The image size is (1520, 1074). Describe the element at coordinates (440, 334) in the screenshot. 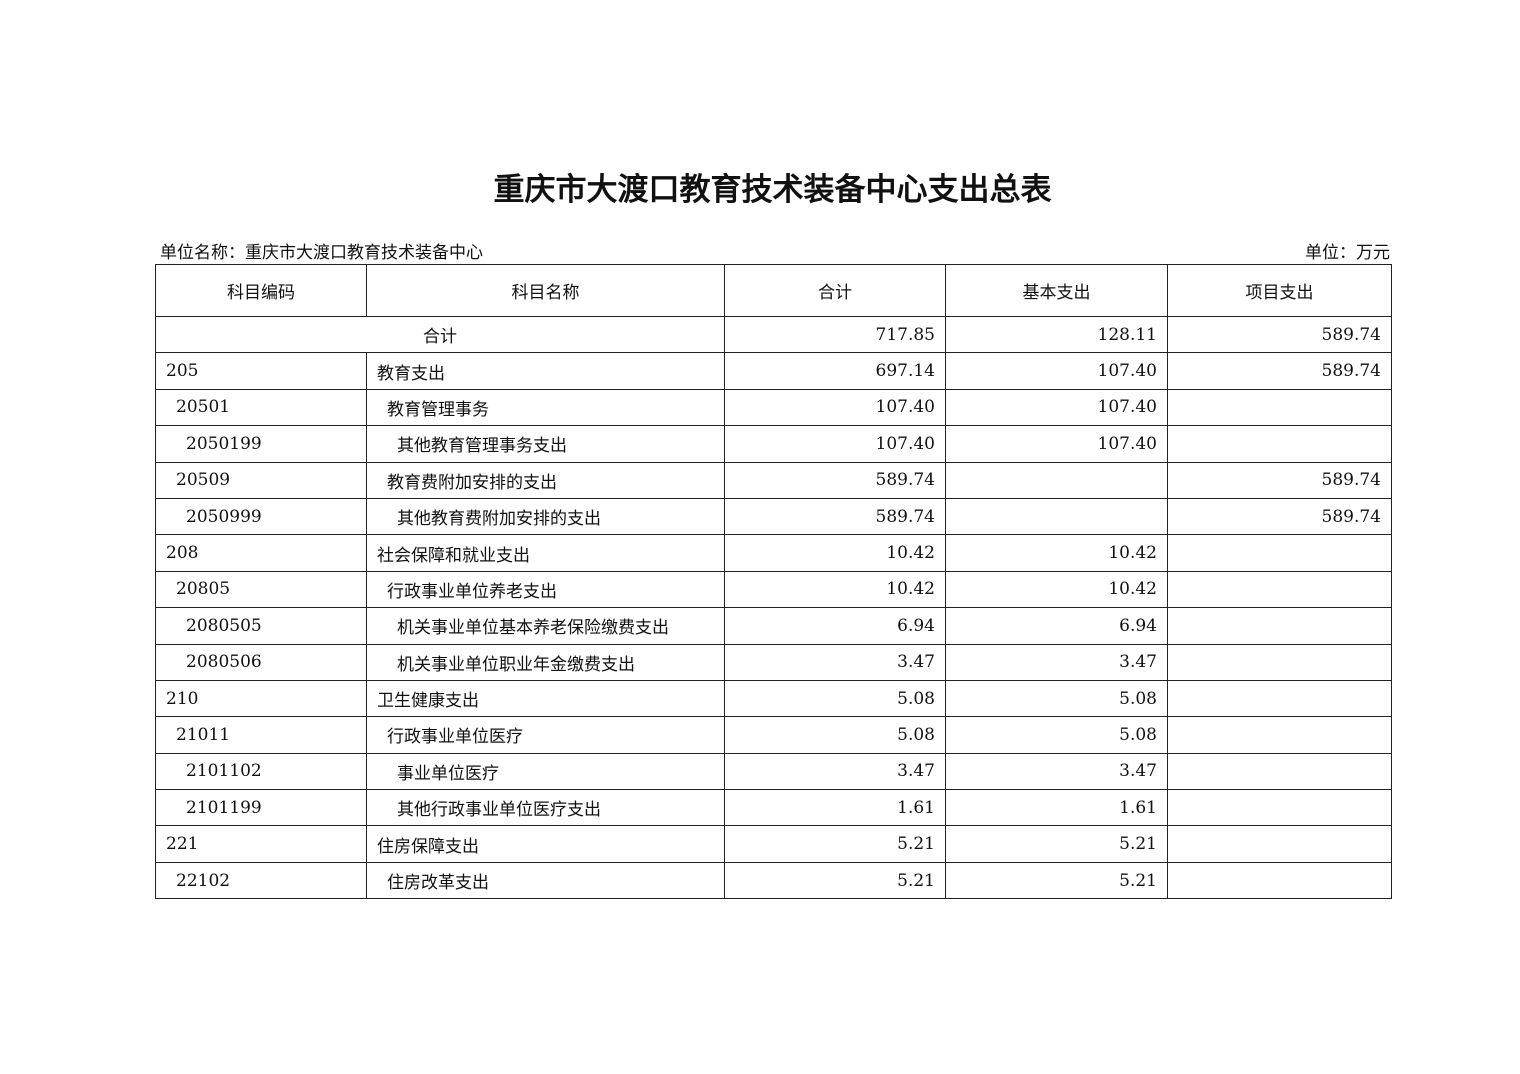

I see `total-label: 合计` at that location.